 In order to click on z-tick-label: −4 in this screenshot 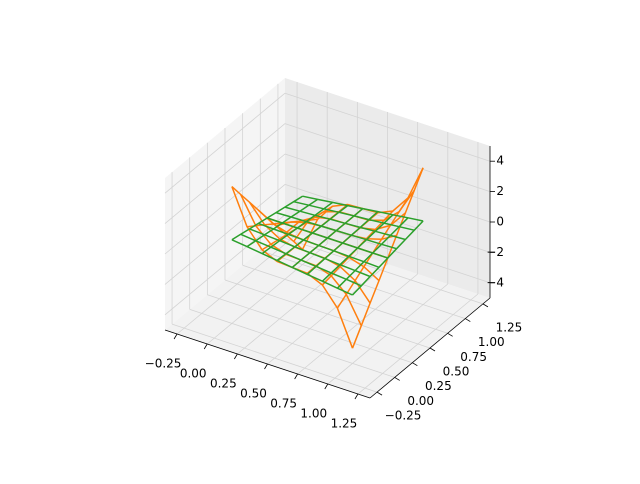, I will do `click(495, 282)`.